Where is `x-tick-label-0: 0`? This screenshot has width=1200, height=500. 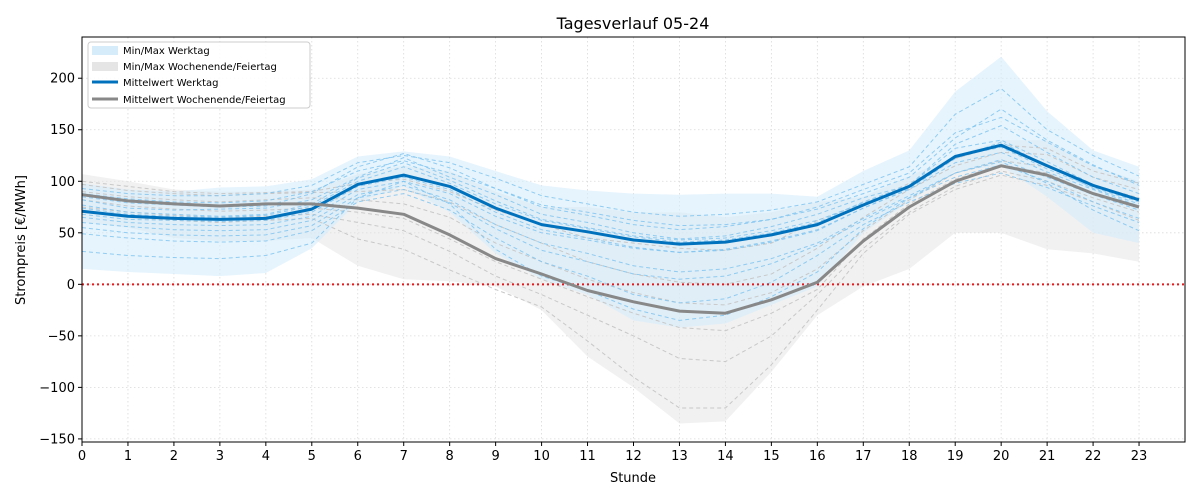
x-tick-label-0: 0 is located at coordinates (82, 456).